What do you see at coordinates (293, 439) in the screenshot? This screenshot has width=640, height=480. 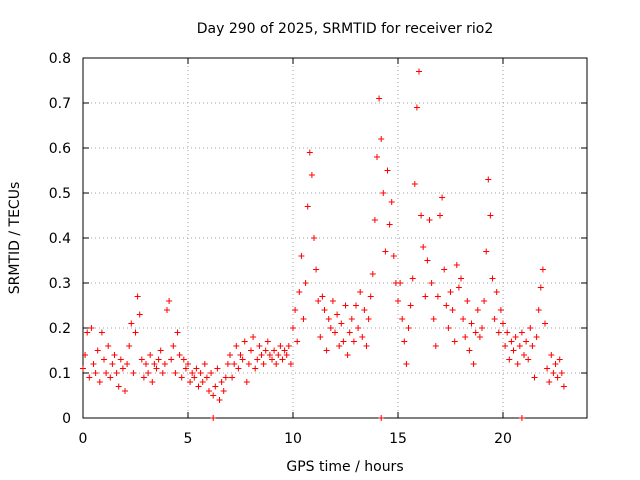 I see `x-tick-label: 10` at bounding box center [293, 439].